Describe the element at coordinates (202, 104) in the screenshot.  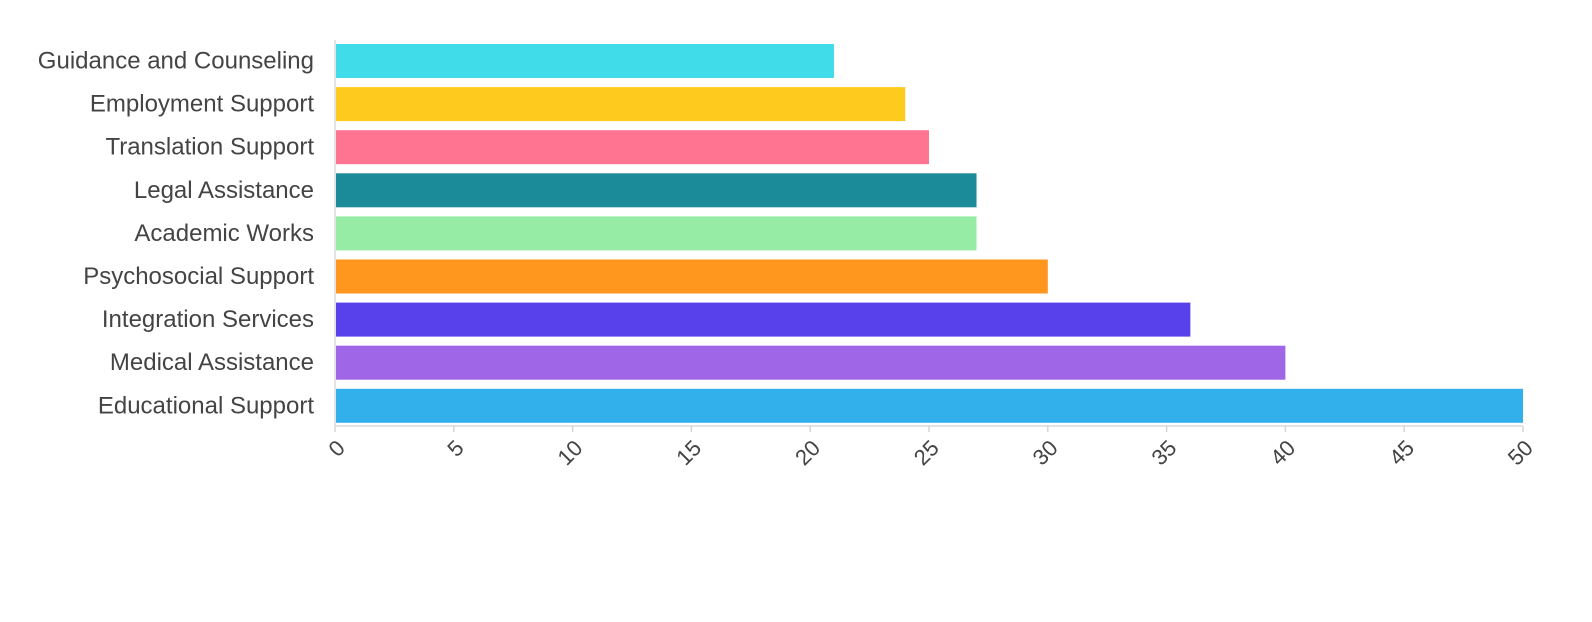
I see `category-label: Employment Support` at that location.